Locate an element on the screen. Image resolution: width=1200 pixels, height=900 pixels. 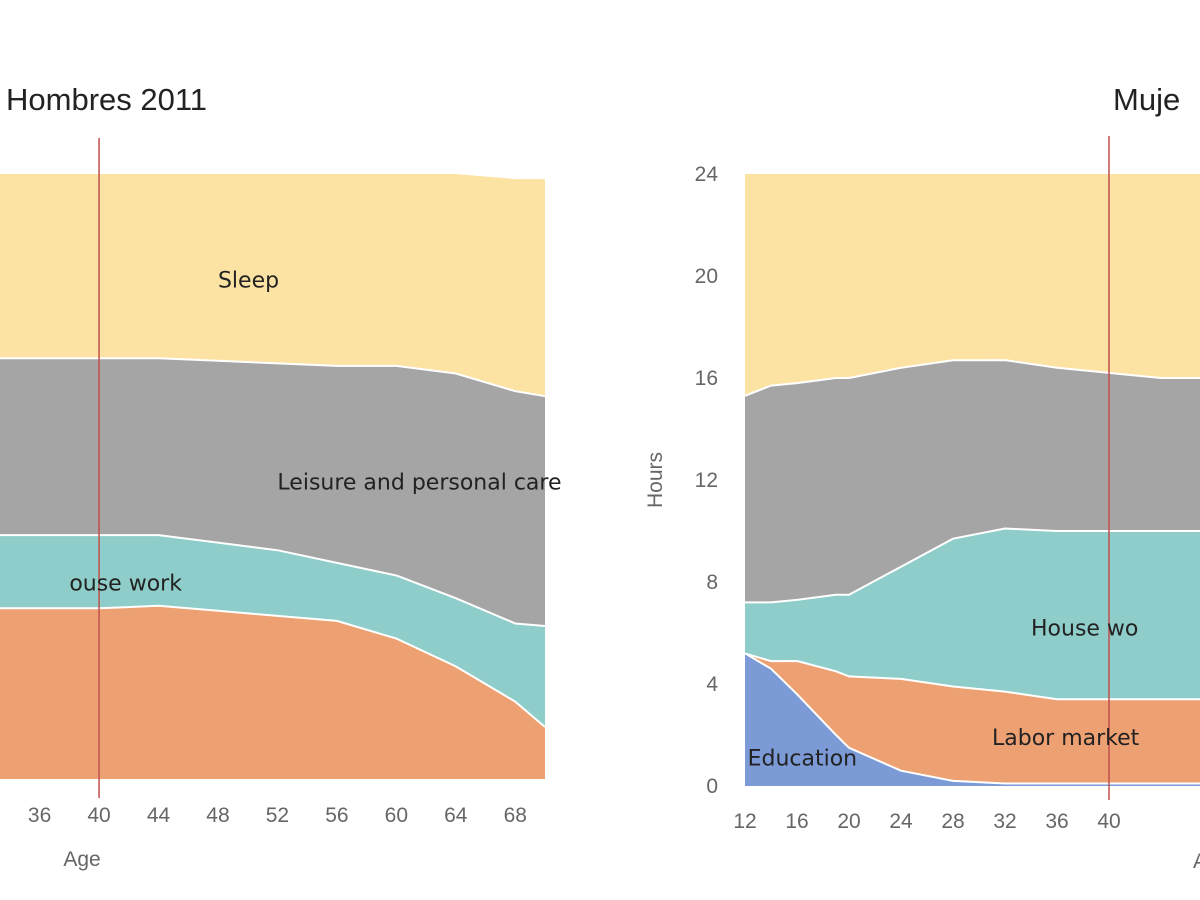
x-tick-label: 52 is located at coordinates (277, 815).